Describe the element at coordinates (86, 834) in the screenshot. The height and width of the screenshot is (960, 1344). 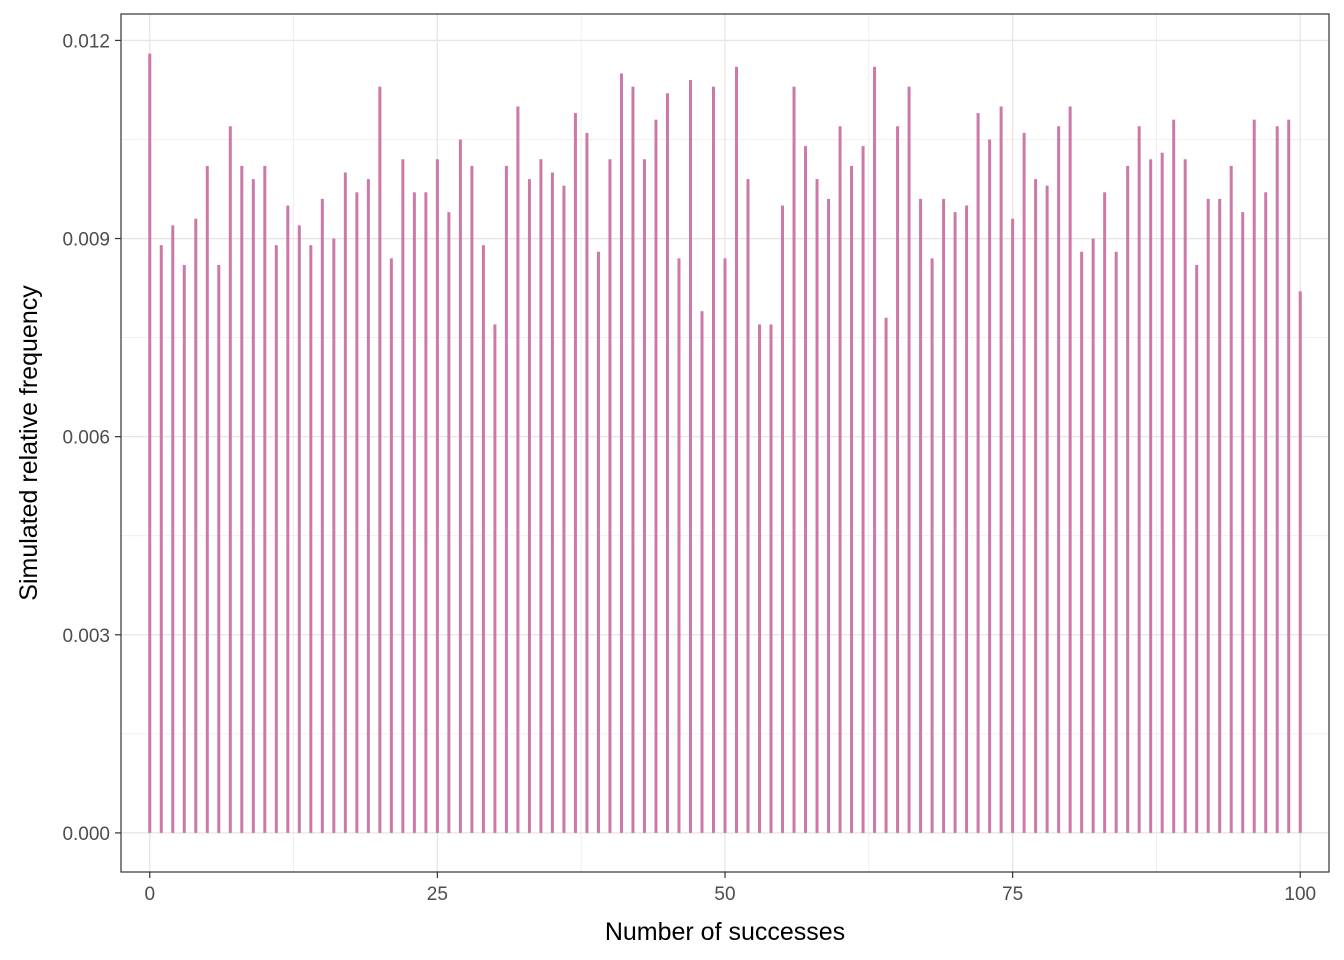
I see `y-tick-label: 0.000` at that location.